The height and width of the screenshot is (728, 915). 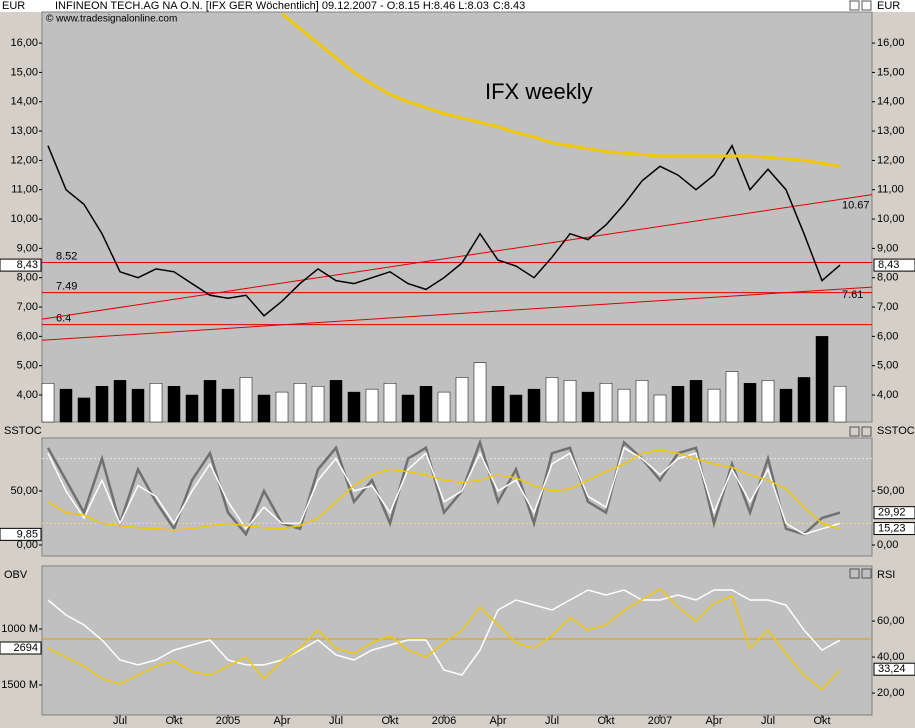 I want to click on value-box-label: 15,23, so click(x=892, y=528).